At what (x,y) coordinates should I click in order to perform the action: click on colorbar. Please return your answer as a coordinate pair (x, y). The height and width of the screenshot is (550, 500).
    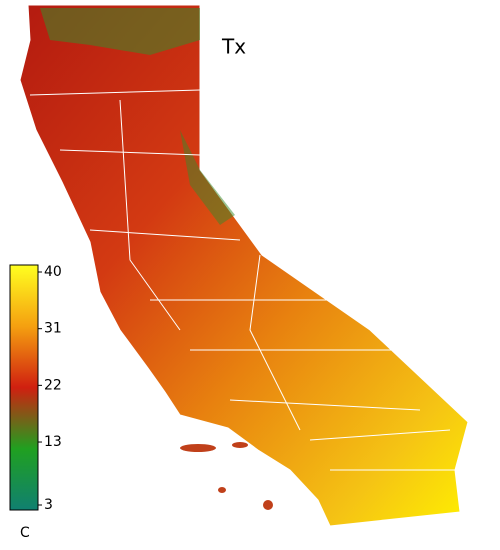
    Looking at the image, I should click on (24, 387).